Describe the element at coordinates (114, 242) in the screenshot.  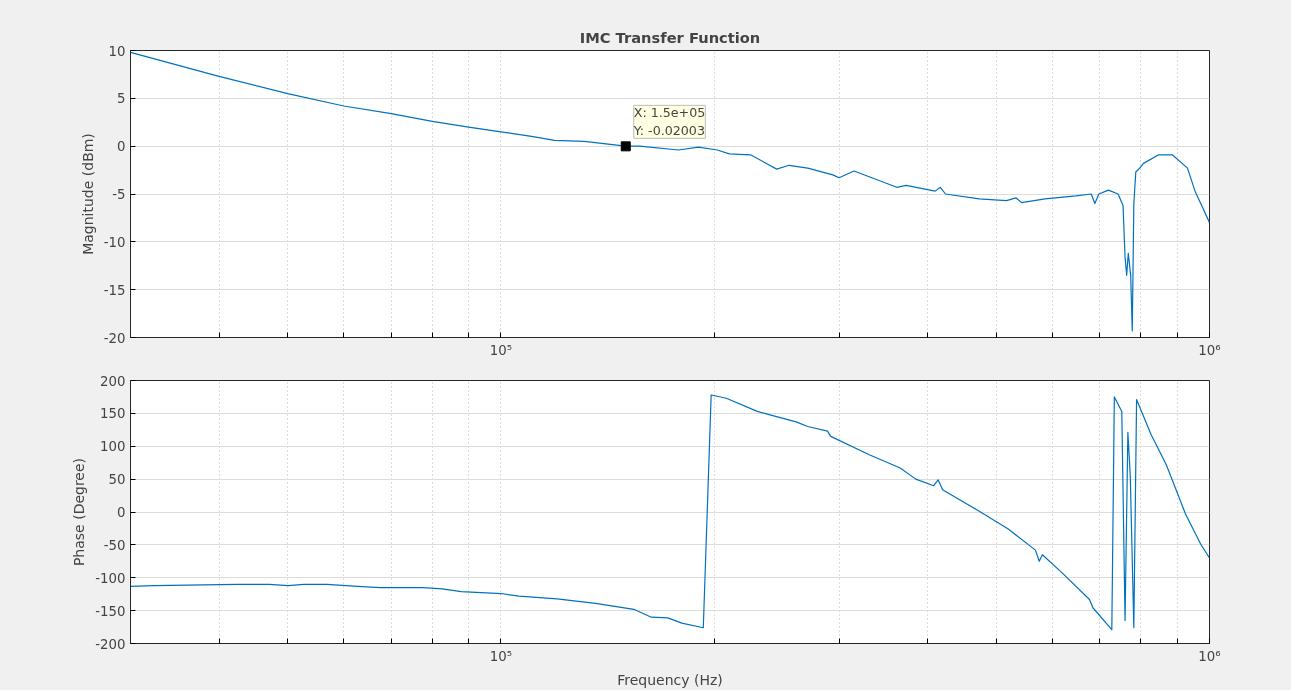
I see `y-tick-label: -10` at that location.